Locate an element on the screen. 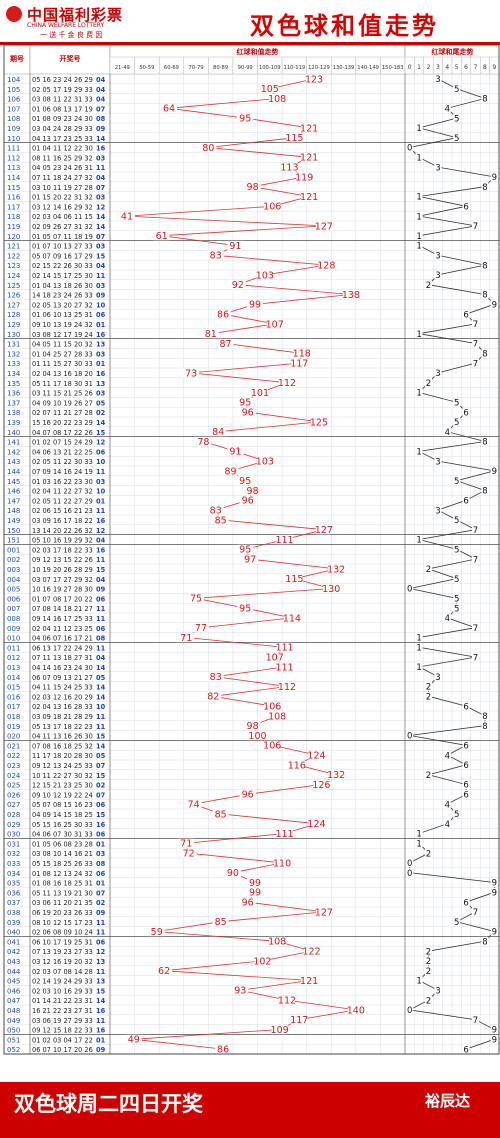  issue-number: 124 is located at coordinates (14, 276).